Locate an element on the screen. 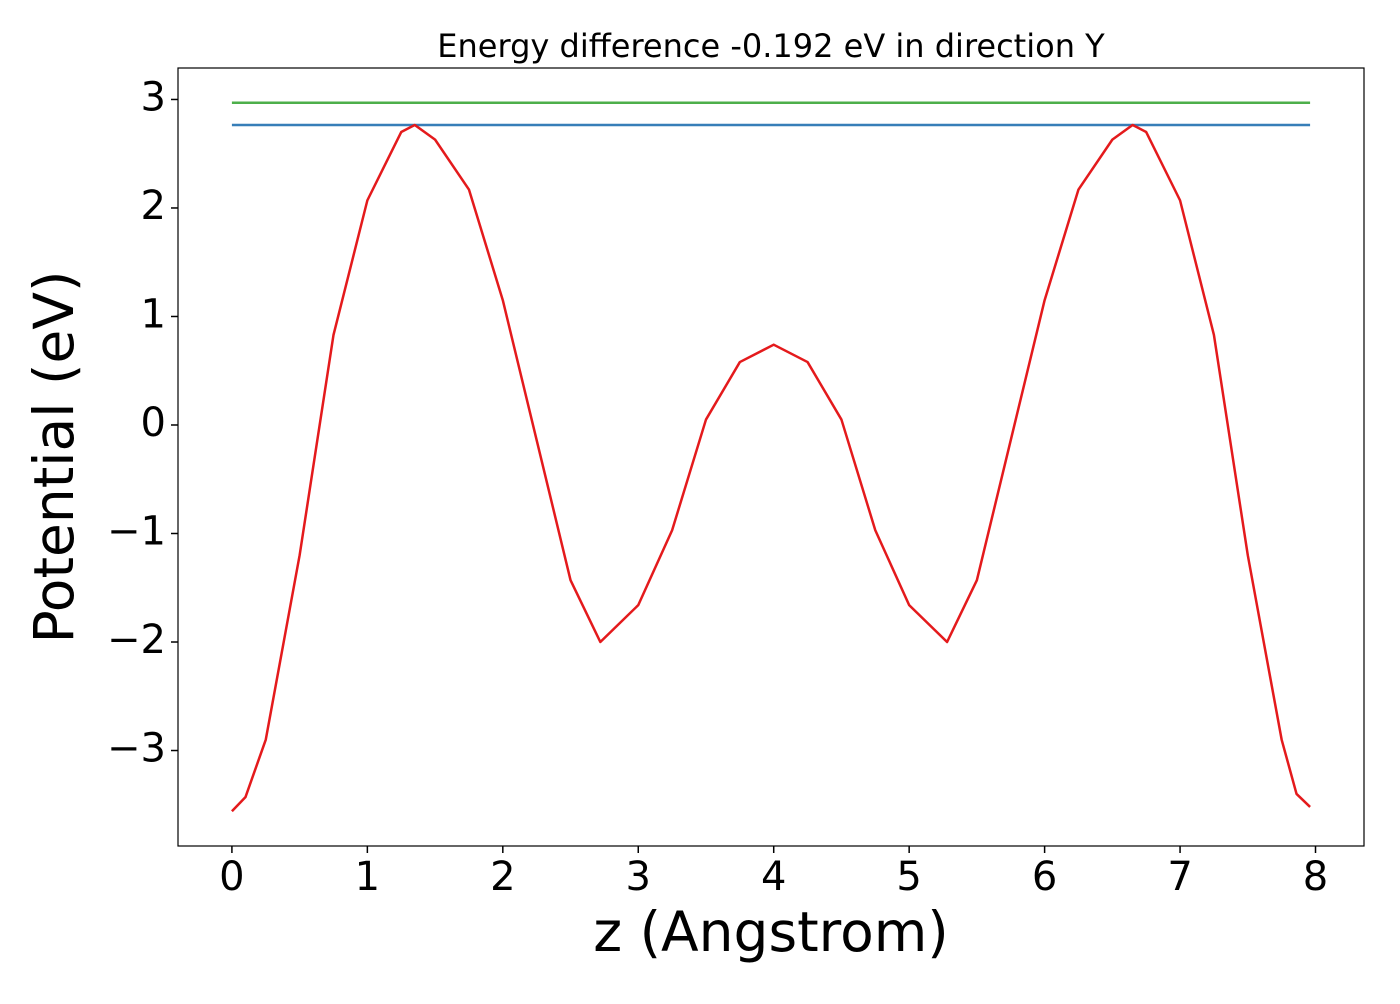 The width and height of the screenshot is (1400, 1004). x-tick-label: 6 is located at coordinates (1044, 877).